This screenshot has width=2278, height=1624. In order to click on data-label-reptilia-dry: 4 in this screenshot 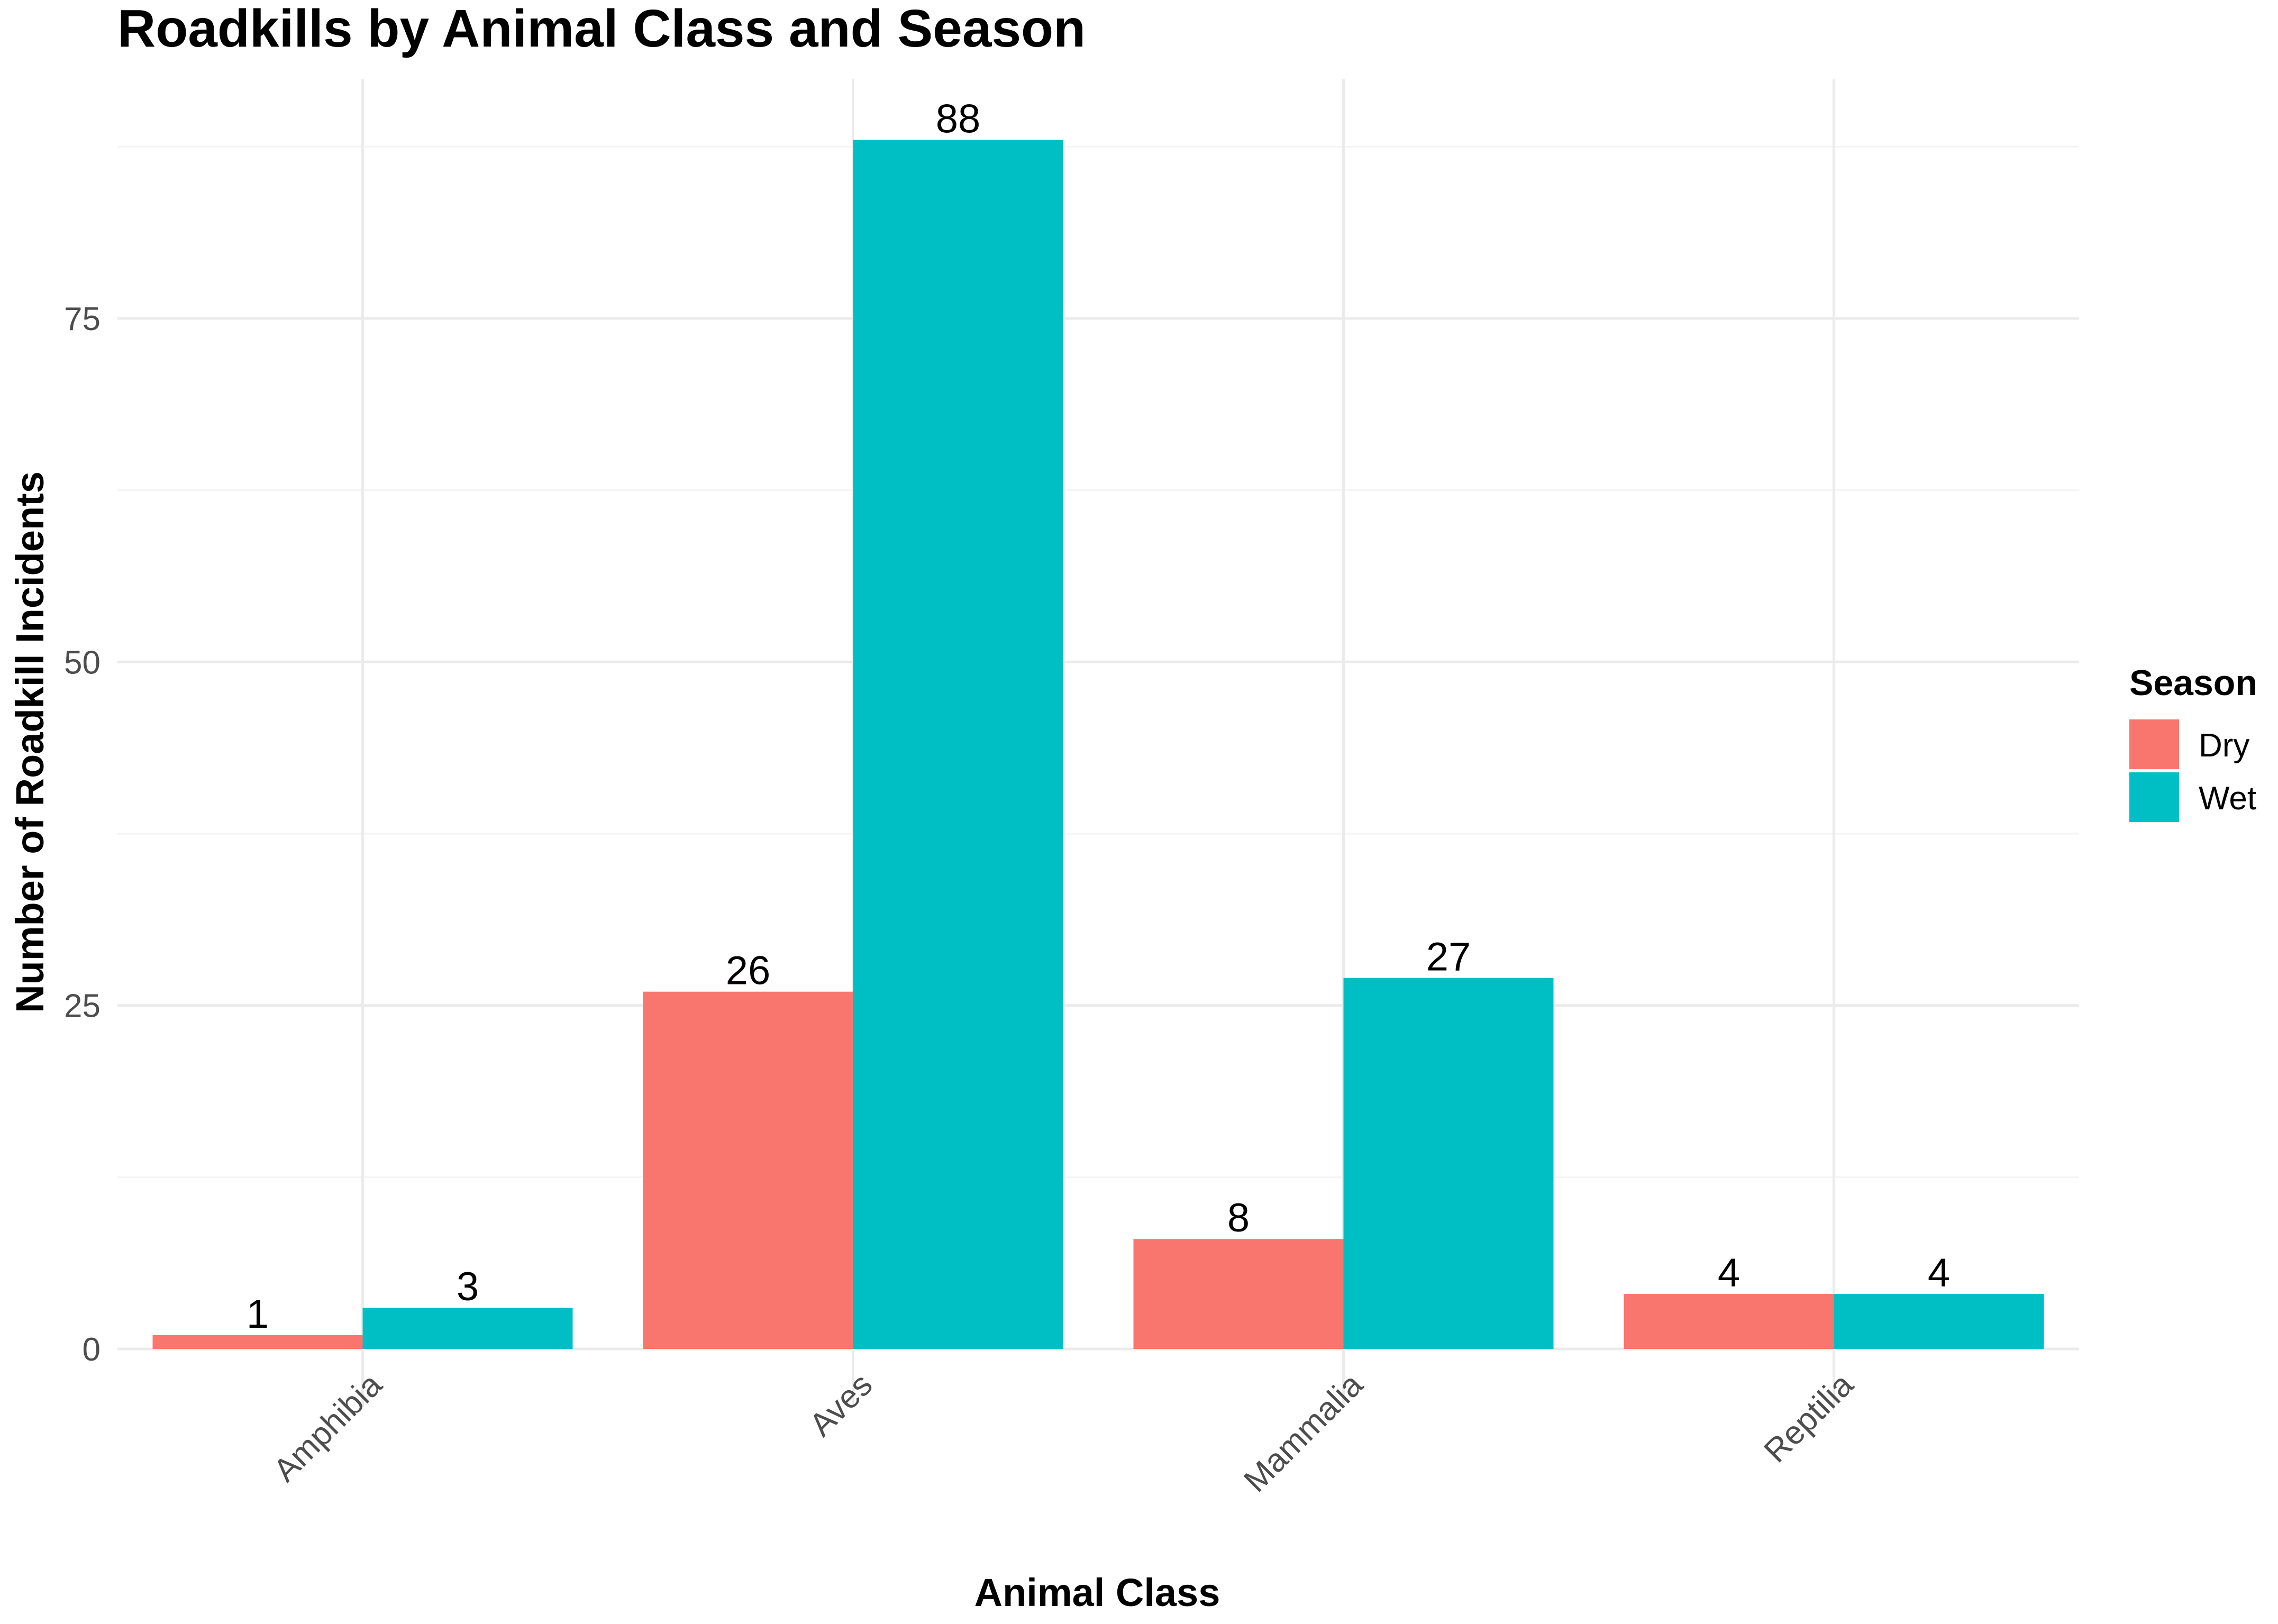, I will do `click(1729, 1273)`.